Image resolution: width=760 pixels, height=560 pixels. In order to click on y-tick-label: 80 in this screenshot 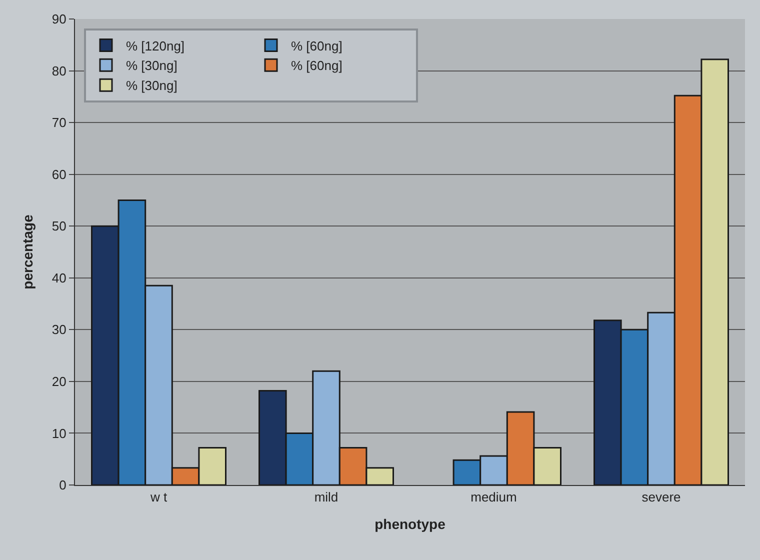, I will do `click(59, 70)`.